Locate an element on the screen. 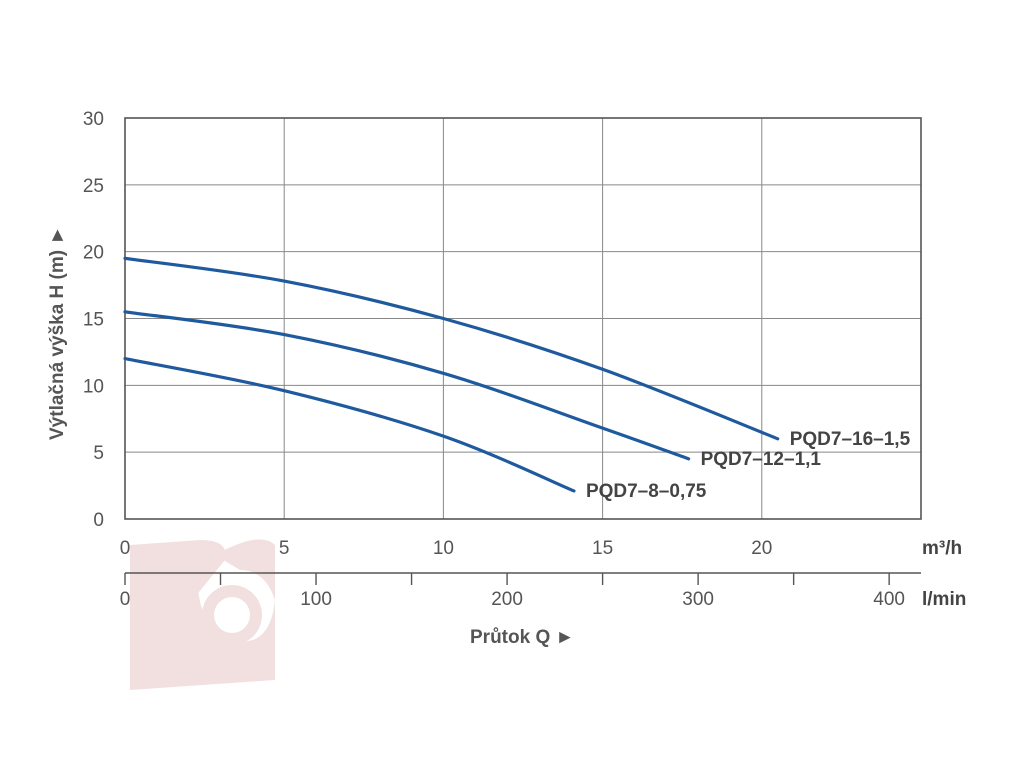 The image size is (1024, 768). y-tick-label: 15 is located at coordinates (93, 320).